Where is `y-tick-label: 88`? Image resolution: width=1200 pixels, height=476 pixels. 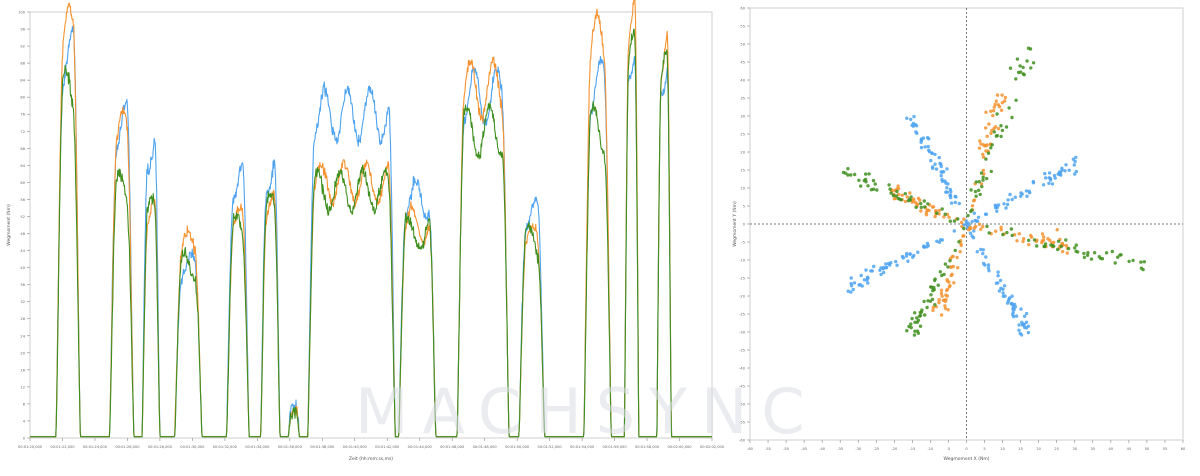
y-tick-label: 88 is located at coordinates (22, 64).